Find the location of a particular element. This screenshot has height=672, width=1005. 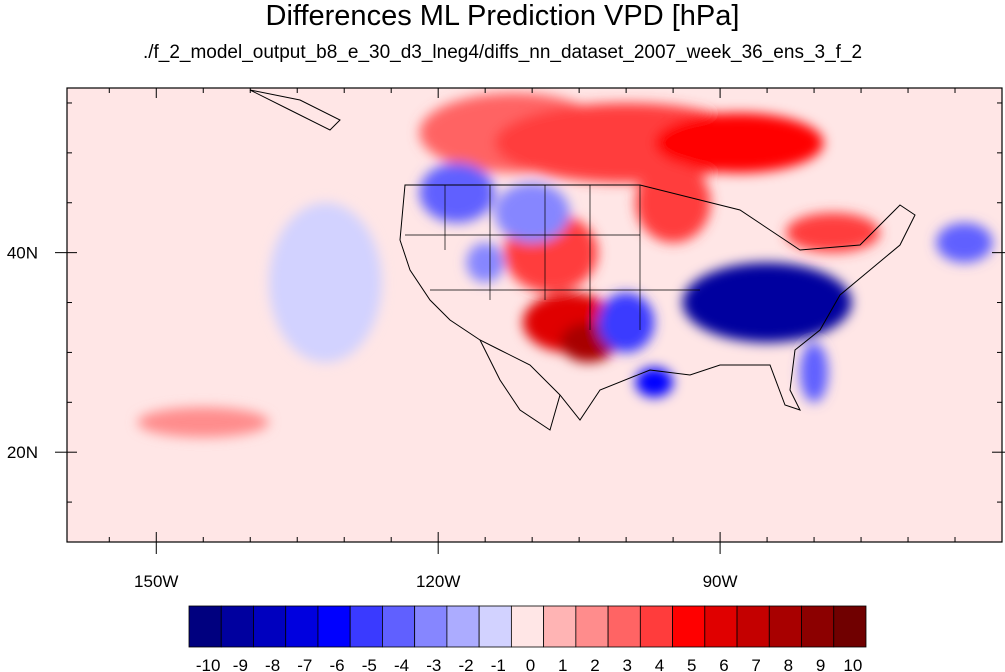

colorbar-label: 5 is located at coordinates (691, 664).